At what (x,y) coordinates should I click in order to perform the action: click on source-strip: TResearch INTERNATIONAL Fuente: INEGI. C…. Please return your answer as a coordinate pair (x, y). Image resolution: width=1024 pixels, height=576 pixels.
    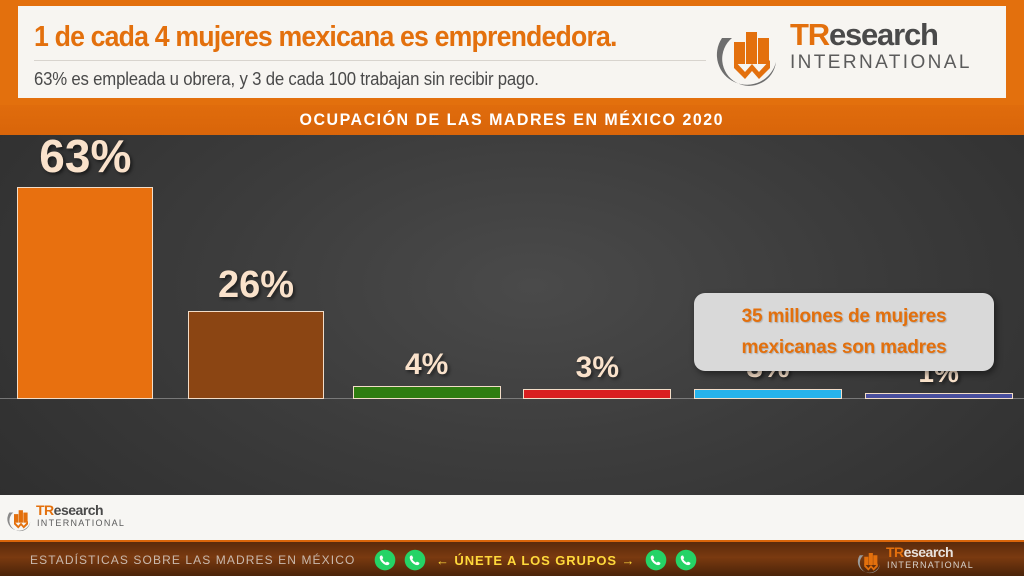
    Looking at the image, I should click on (512, 517).